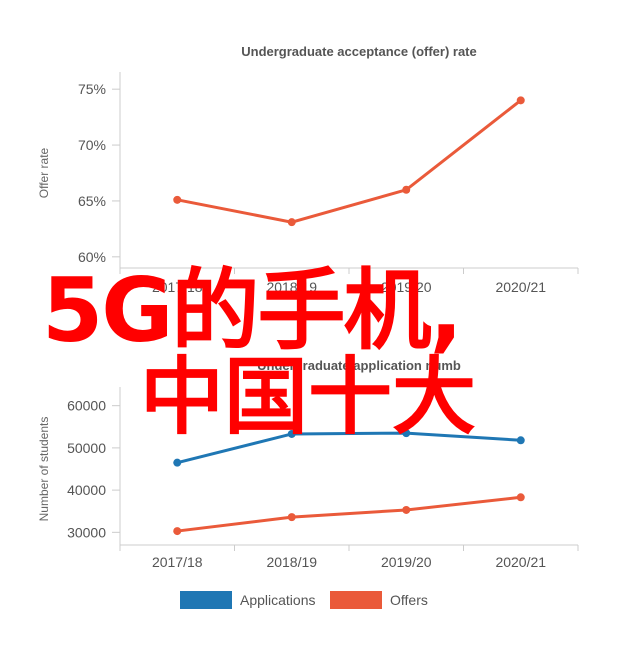 The height and width of the screenshot is (646, 627). What do you see at coordinates (92, 201) in the screenshot?
I see `y-tick-label: 65%` at bounding box center [92, 201].